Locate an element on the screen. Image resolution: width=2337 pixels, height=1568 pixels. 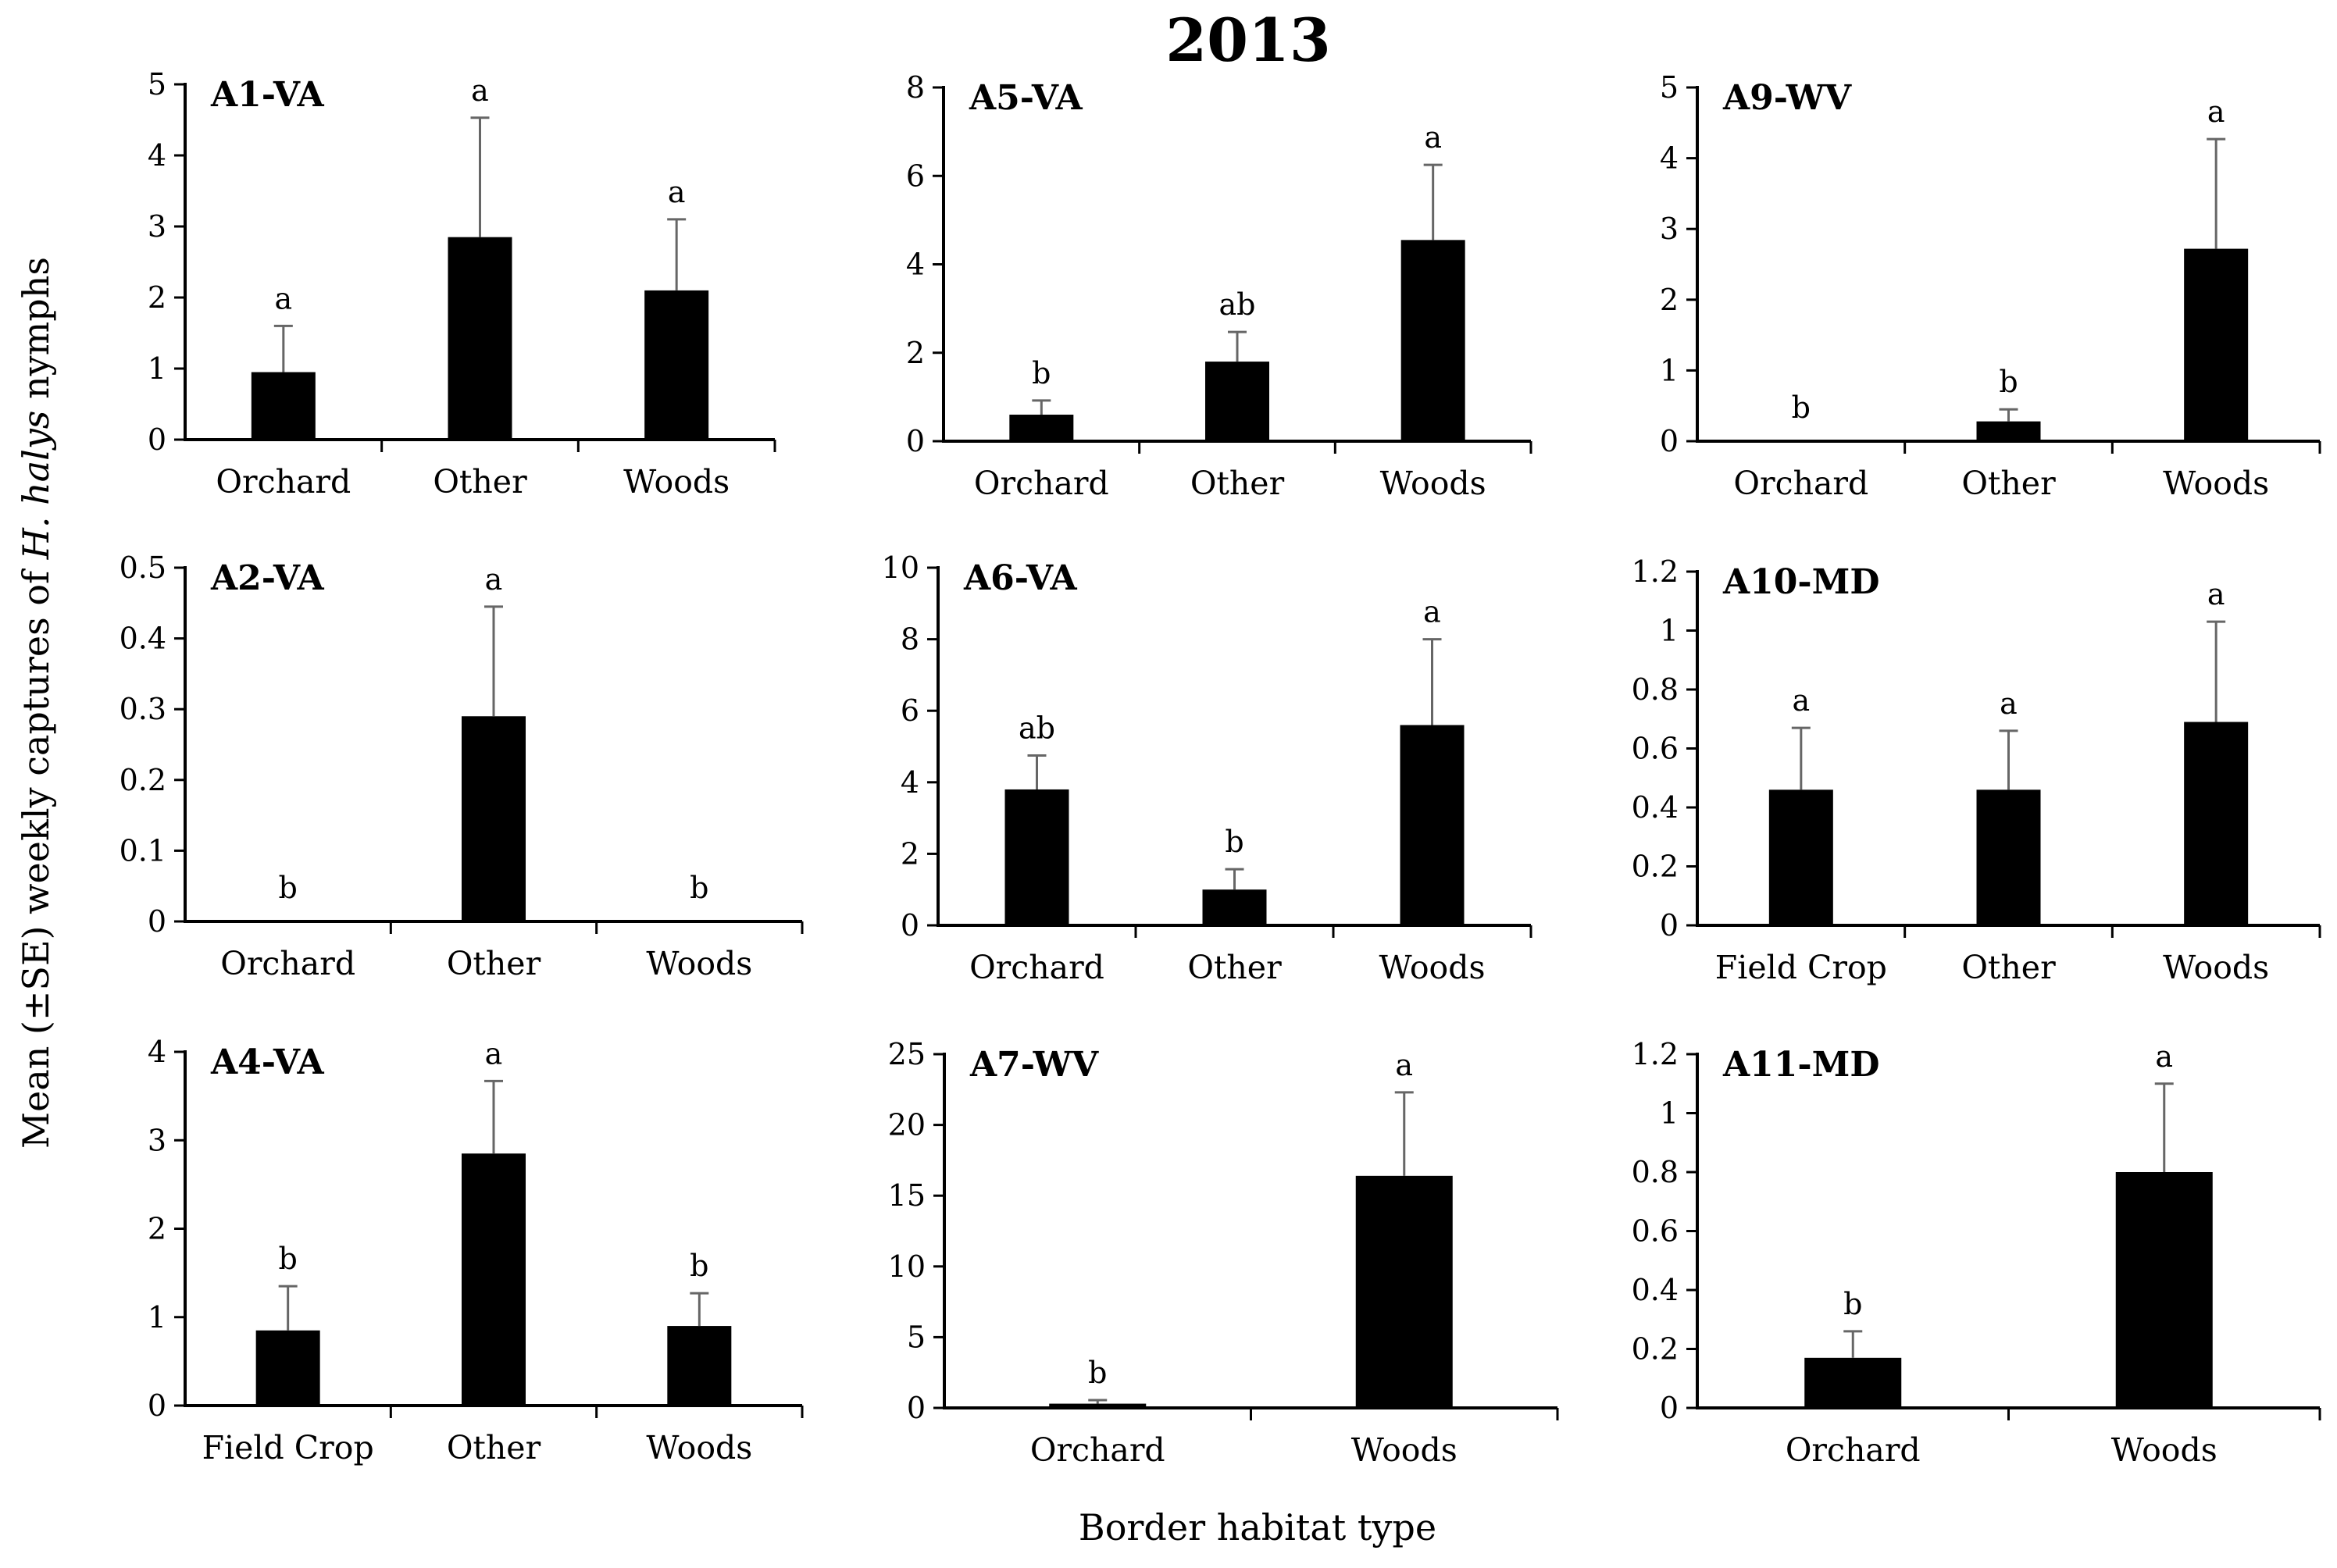
panel-a6-va: 0 2 4 6 8 10 A6-VA ab Orchard b Other a Woods is located at coordinates (1207, 768).